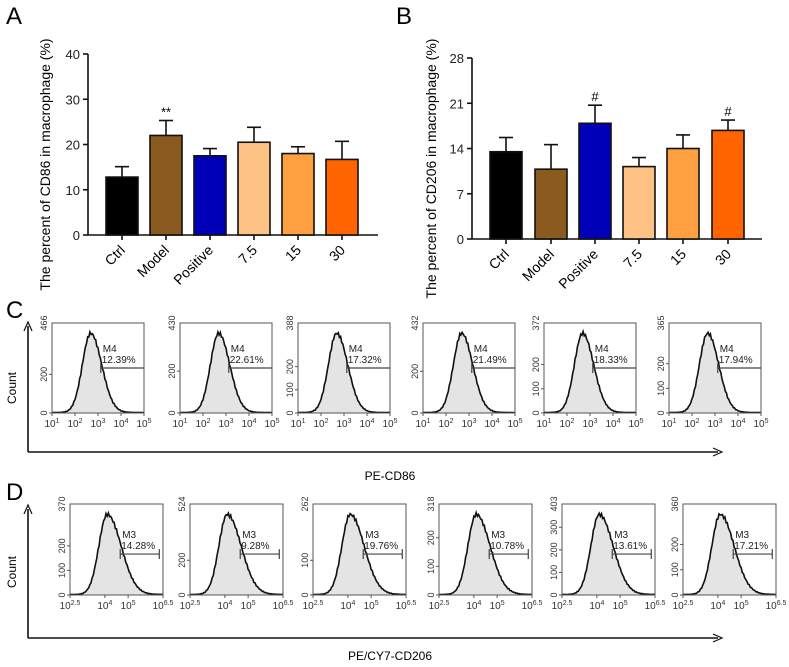 Image resolution: width=789 pixels, height=667 pixels. I want to click on y-max-label: 372, so click(536, 322).